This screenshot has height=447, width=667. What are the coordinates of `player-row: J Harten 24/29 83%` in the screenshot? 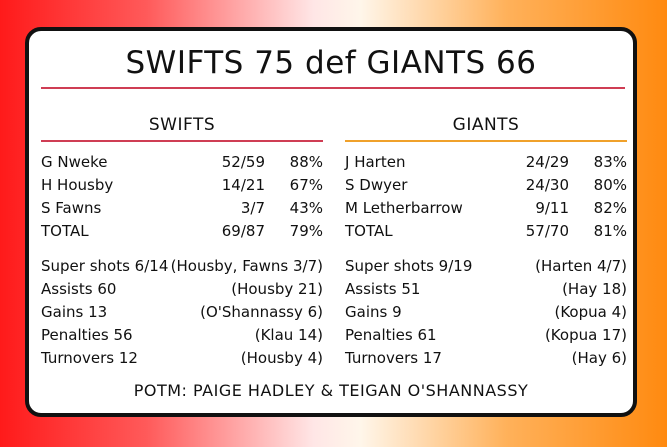 It's located at (486, 164).